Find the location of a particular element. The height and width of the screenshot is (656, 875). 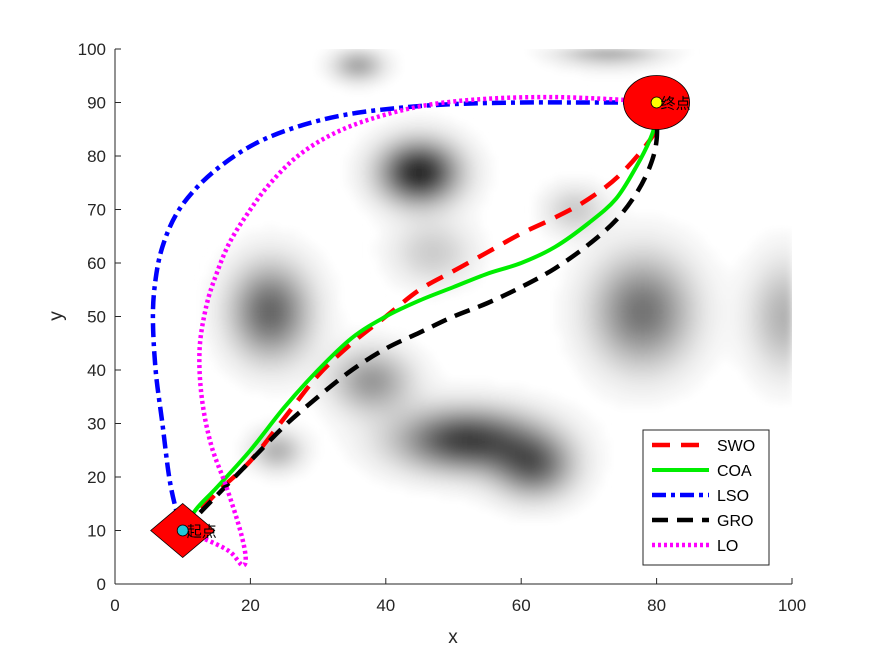

x-tick-label: 20 is located at coordinates (250, 605).